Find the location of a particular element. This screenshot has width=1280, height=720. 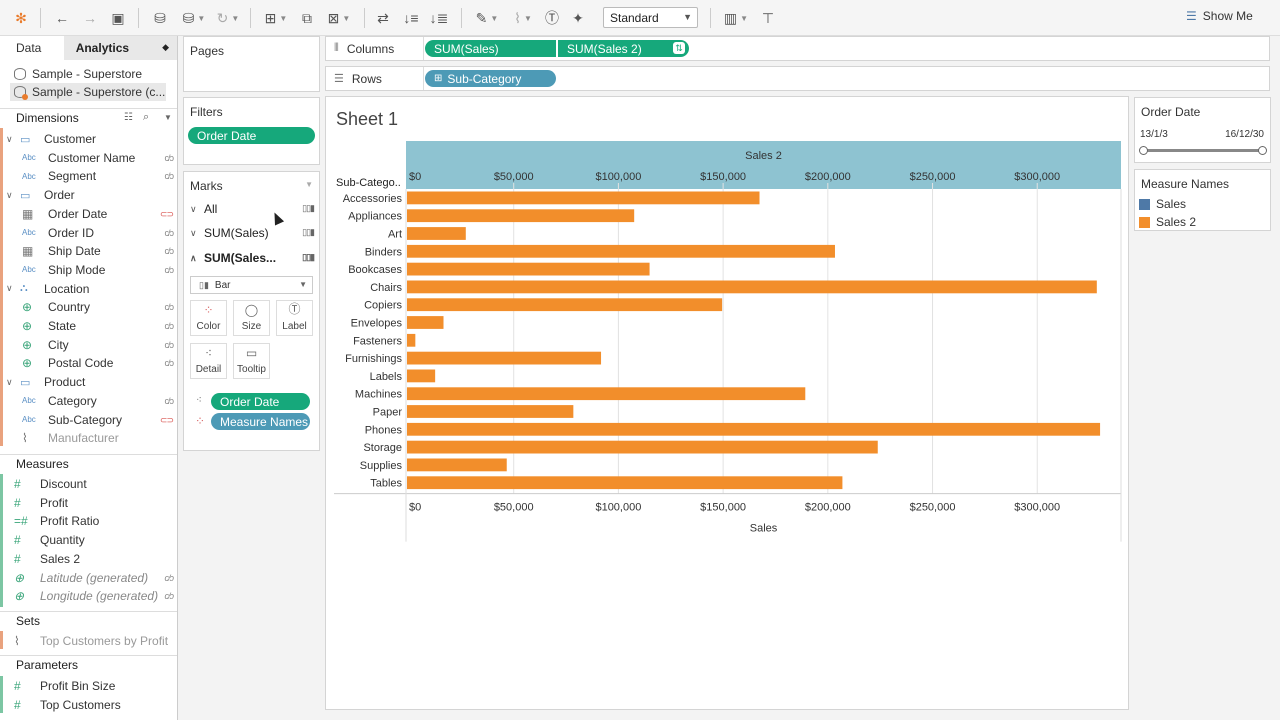

fit-select: Standard ▼ is located at coordinates (650, 17).